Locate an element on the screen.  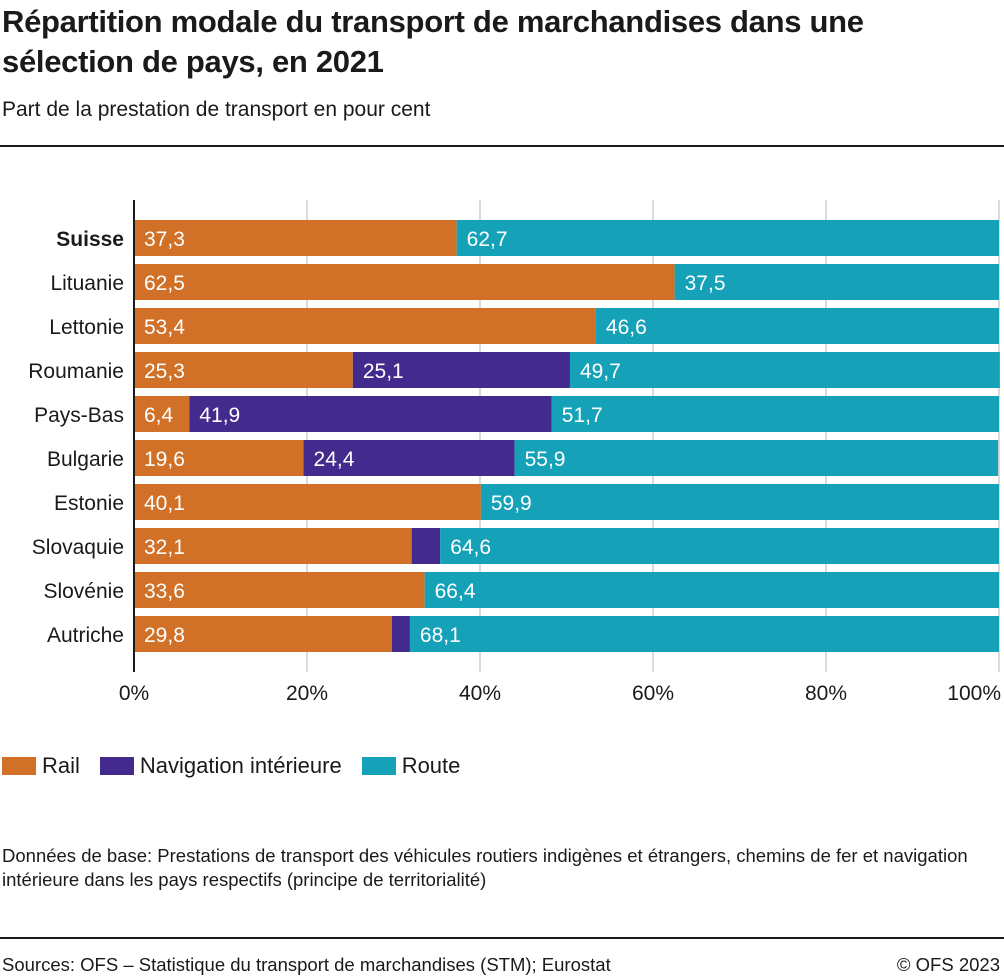
data-label: 66,4 is located at coordinates (455, 591).